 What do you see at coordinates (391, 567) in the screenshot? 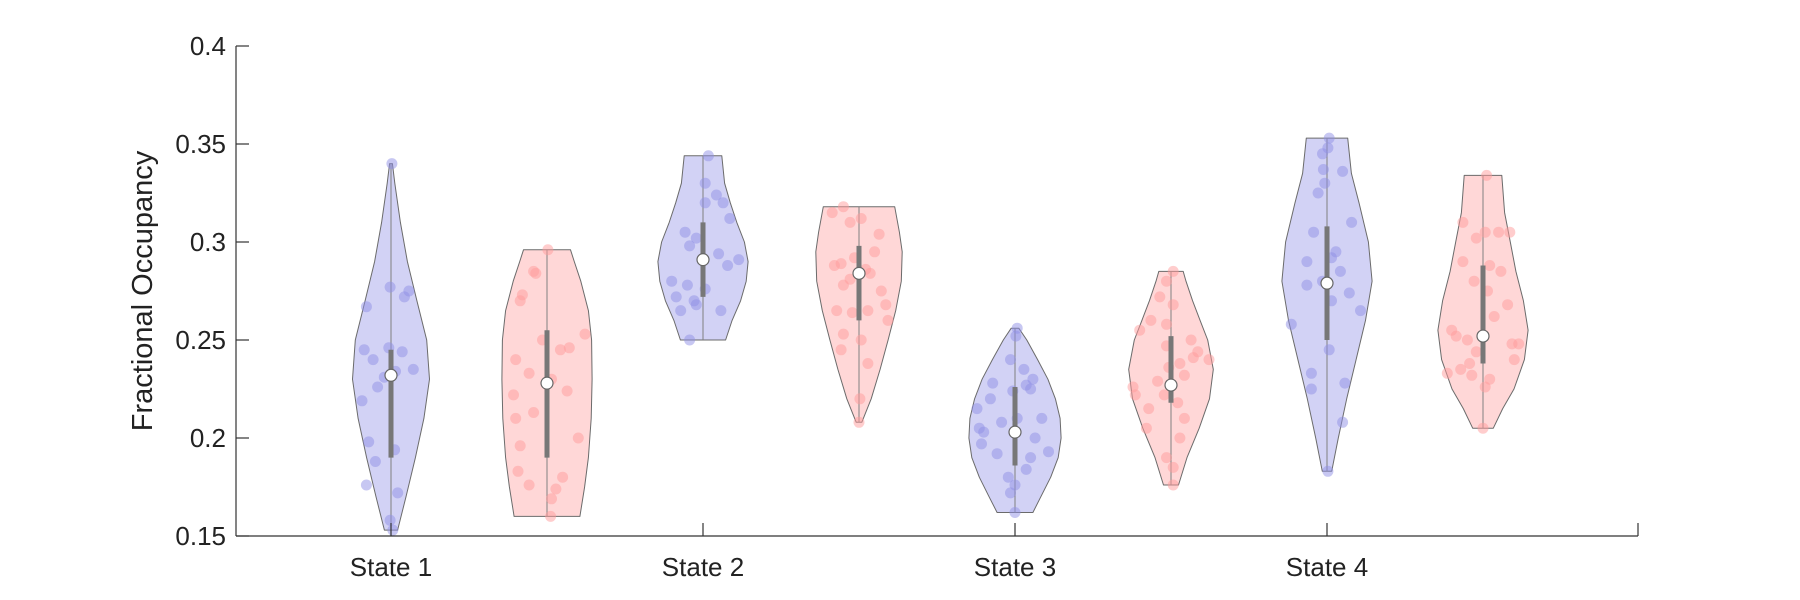
I see `x-tick-label: State 1` at bounding box center [391, 567].